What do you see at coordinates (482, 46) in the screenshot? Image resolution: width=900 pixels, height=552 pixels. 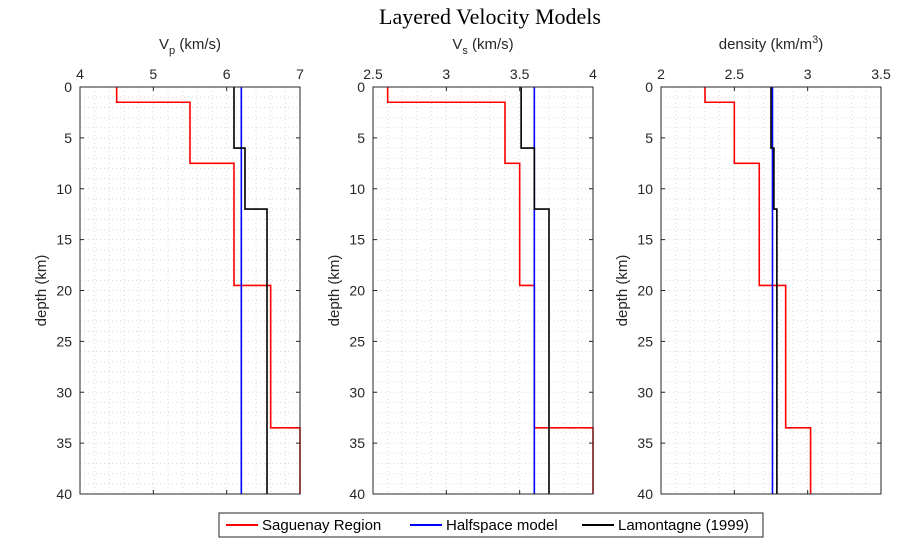 I see `x-axis-label: Vs (km/s)` at bounding box center [482, 46].